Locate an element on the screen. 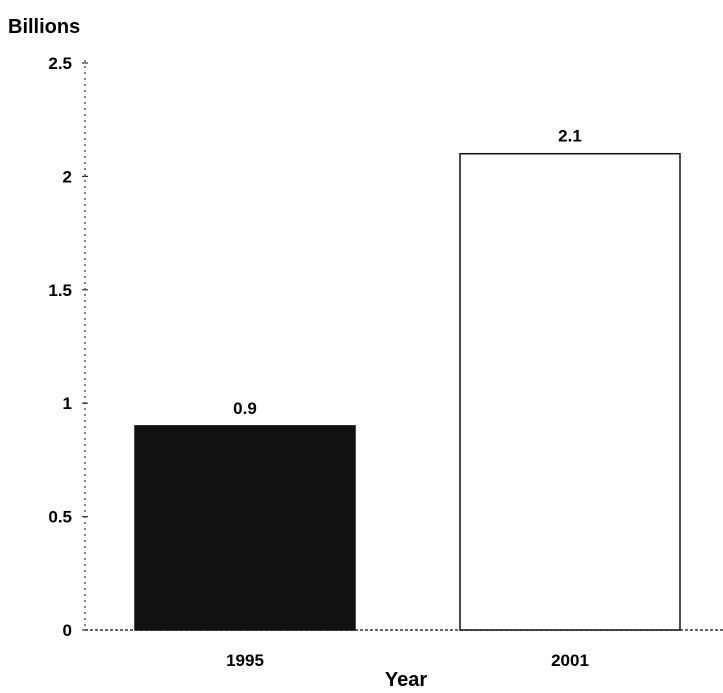 Image resolution: width=723 pixels, height=693 pixels. bar-1995 is located at coordinates (245, 528).